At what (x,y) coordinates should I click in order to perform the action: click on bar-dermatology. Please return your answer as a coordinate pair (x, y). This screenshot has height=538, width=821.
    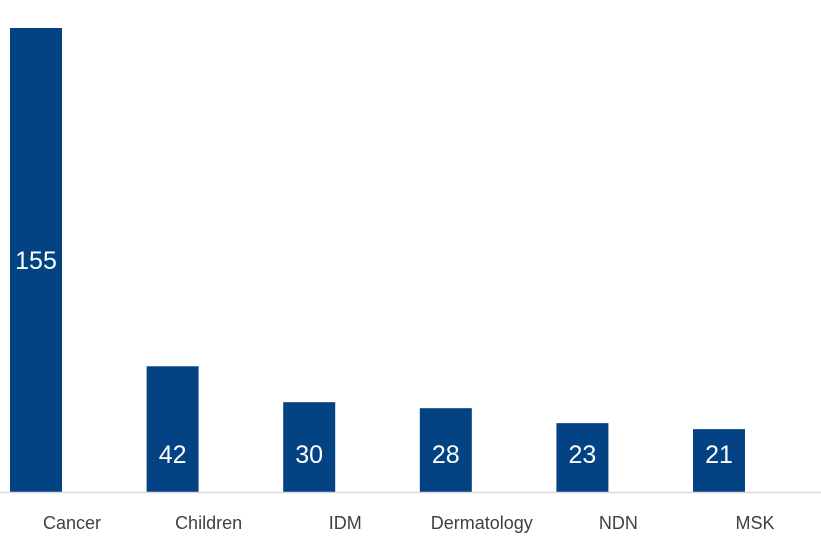
    Looking at the image, I should click on (445, 450).